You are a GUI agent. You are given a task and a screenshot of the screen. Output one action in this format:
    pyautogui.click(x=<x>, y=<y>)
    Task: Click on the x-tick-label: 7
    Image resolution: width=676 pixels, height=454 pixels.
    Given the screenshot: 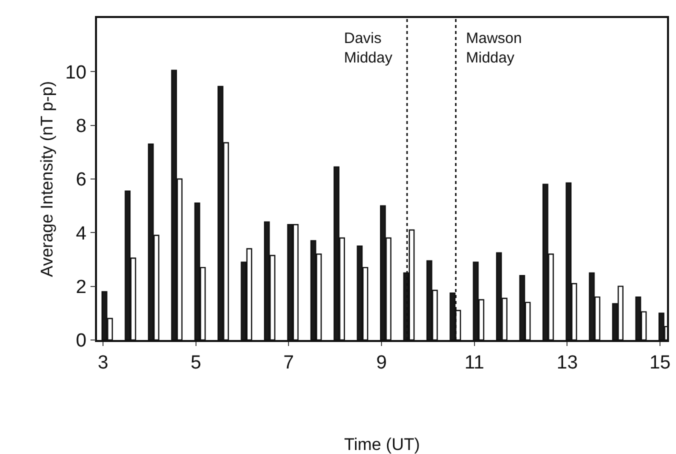 What is the action you would take?
    pyautogui.click(x=288, y=363)
    